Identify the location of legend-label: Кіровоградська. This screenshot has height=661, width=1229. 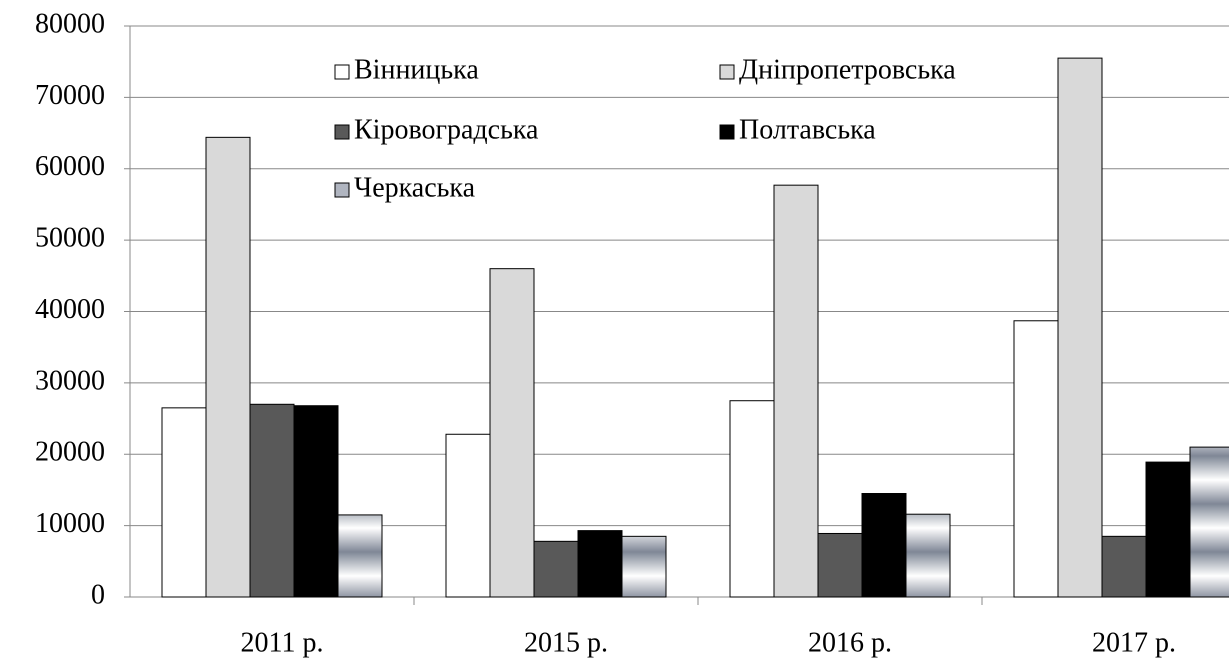
(446, 129).